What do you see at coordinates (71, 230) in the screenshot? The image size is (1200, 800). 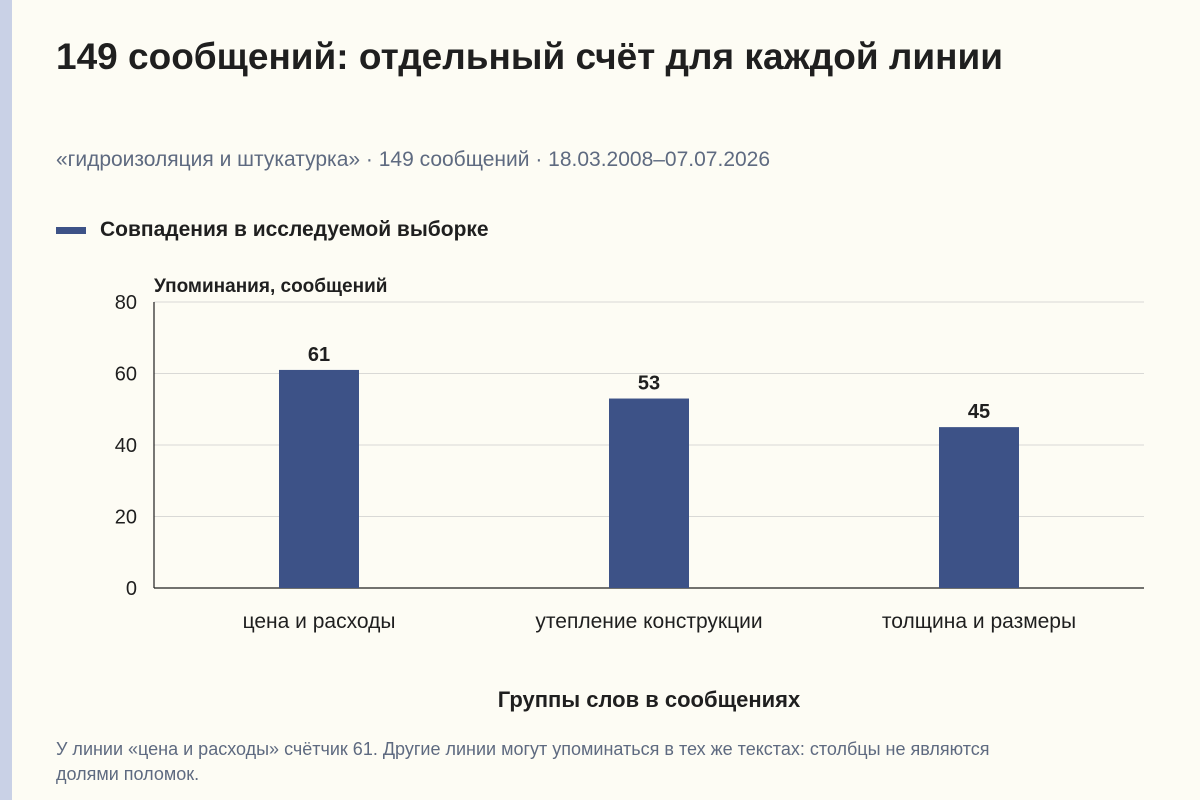 I see `legend-swatch` at bounding box center [71, 230].